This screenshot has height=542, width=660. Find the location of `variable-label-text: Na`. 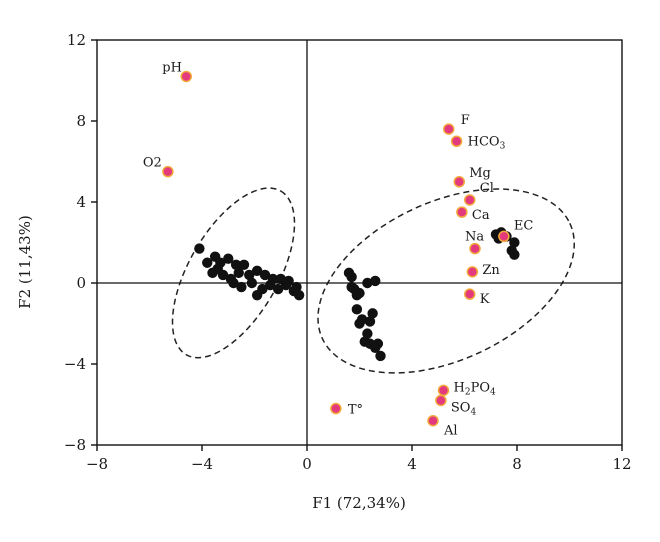

variable-label-text: Na is located at coordinates (474, 237).